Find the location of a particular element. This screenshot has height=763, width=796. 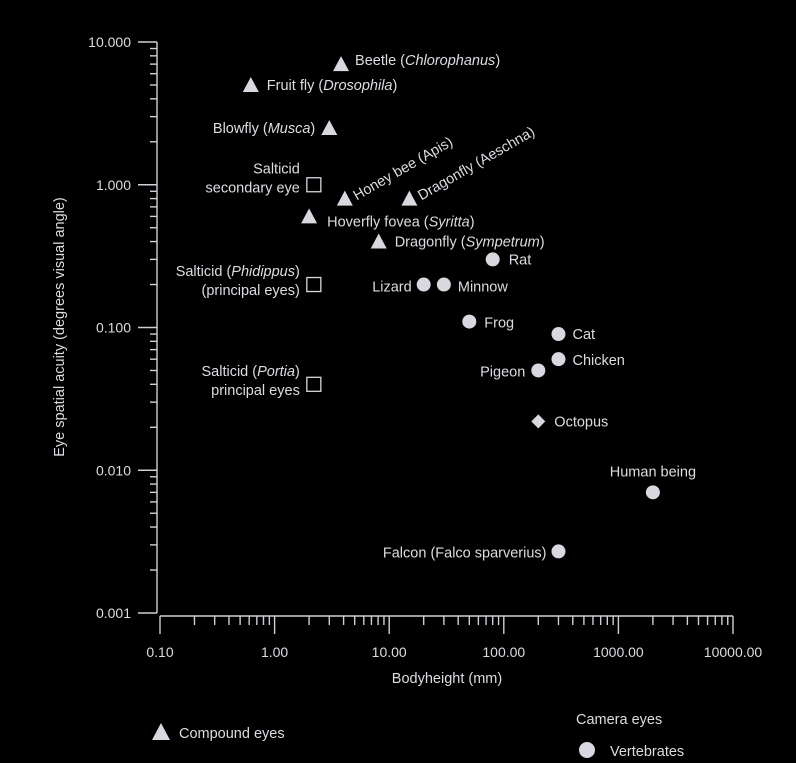

data-label-frog: Frog is located at coordinates (499, 324).